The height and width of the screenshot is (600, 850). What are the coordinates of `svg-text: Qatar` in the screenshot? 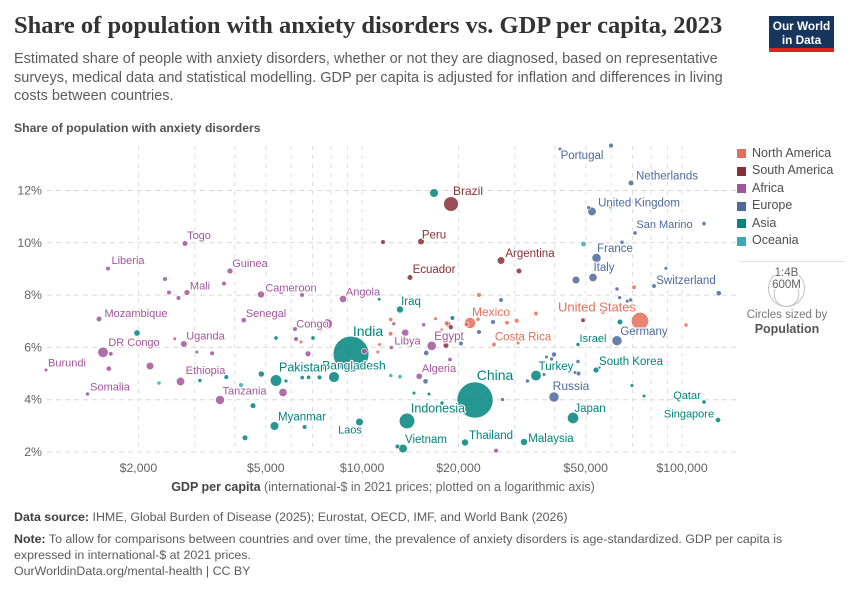 It's located at (687, 396).